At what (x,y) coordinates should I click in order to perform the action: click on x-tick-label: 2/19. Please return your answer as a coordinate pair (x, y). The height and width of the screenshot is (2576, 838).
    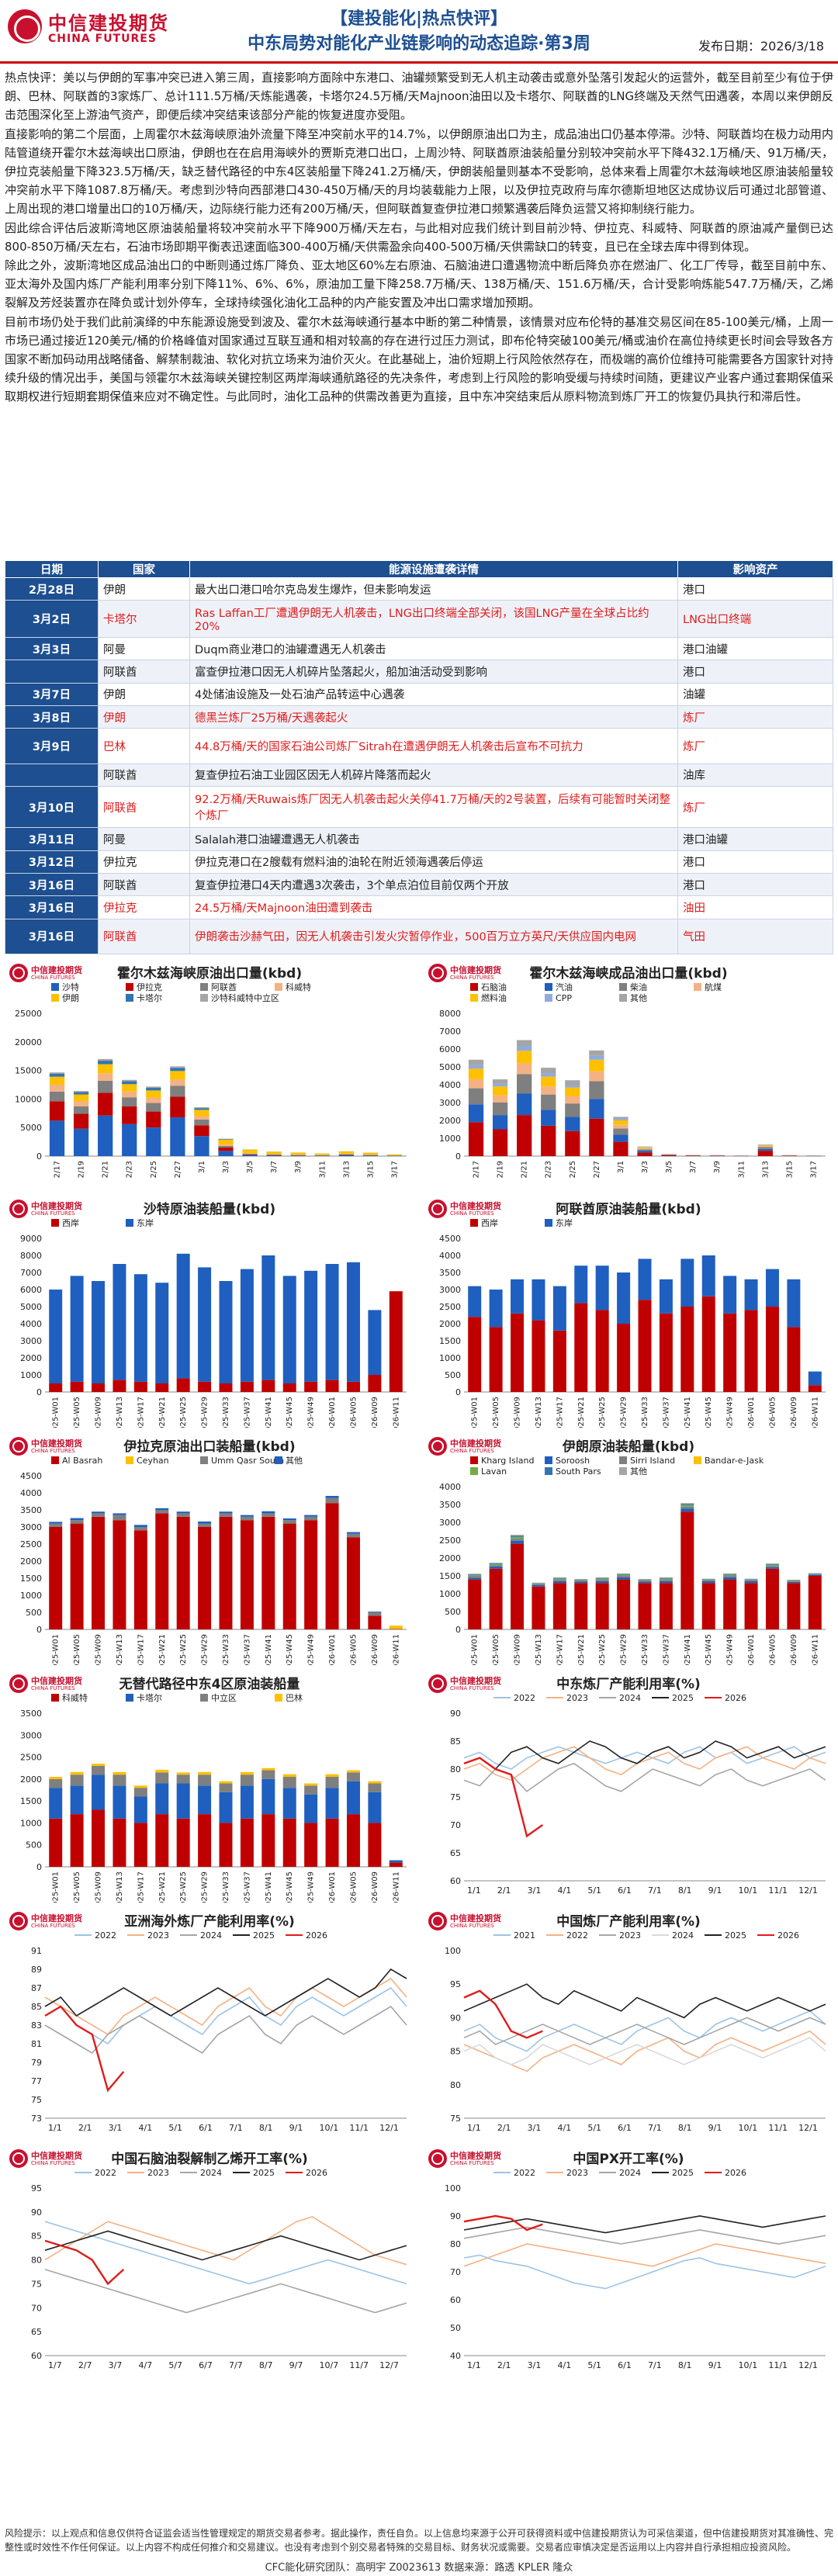
    Looking at the image, I should click on (501, 1169).